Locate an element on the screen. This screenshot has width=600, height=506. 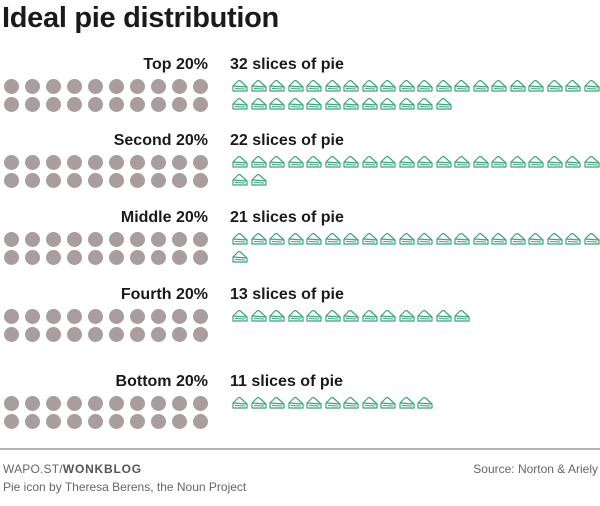
group-label: Fourth 20% is located at coordinates (164, 294).